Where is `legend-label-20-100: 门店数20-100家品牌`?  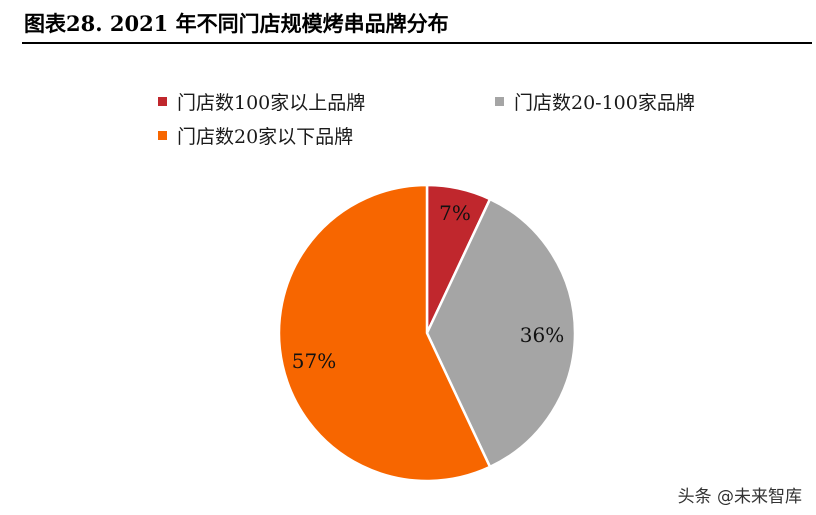
legend-label-20-100: 门店数20-100家品牌 is located at coordinates (604, 103).